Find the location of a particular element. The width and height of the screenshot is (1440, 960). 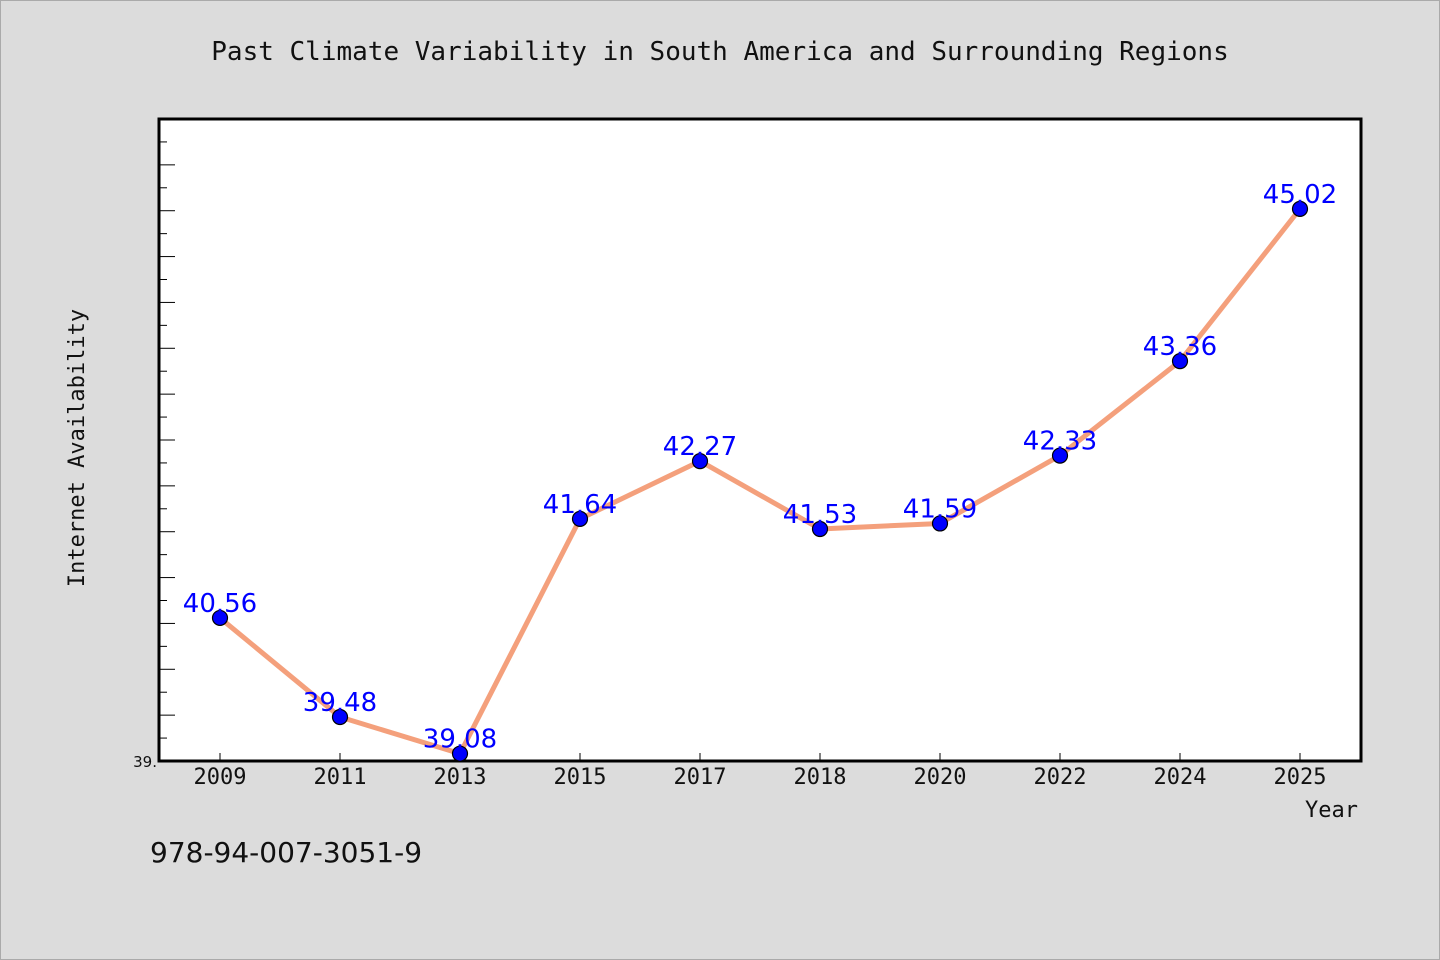

x-tick-label: 2018 is located at coordinates (820, 777).